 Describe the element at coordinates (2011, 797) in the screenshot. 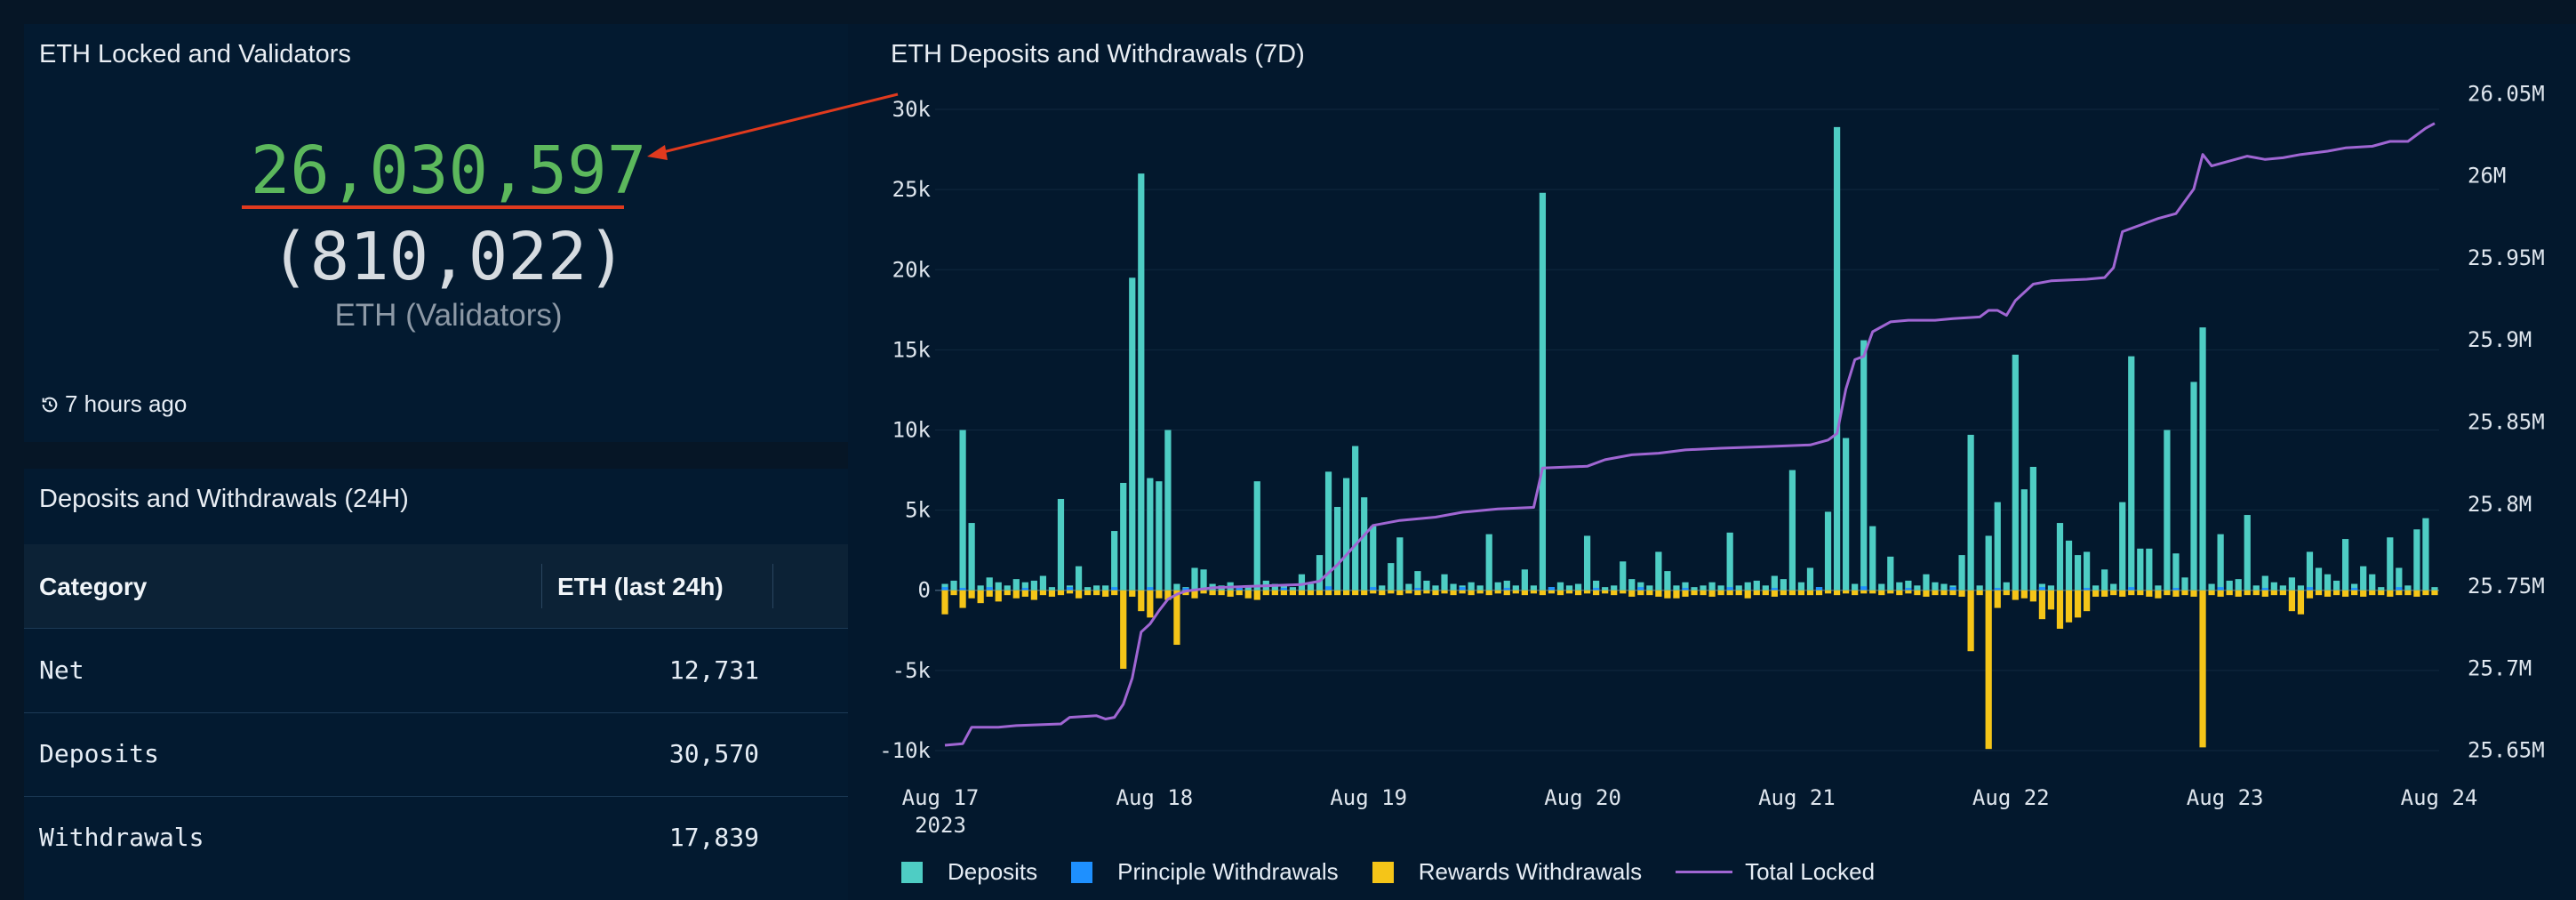

I see `x-tick-label: Aug 22` at that location.